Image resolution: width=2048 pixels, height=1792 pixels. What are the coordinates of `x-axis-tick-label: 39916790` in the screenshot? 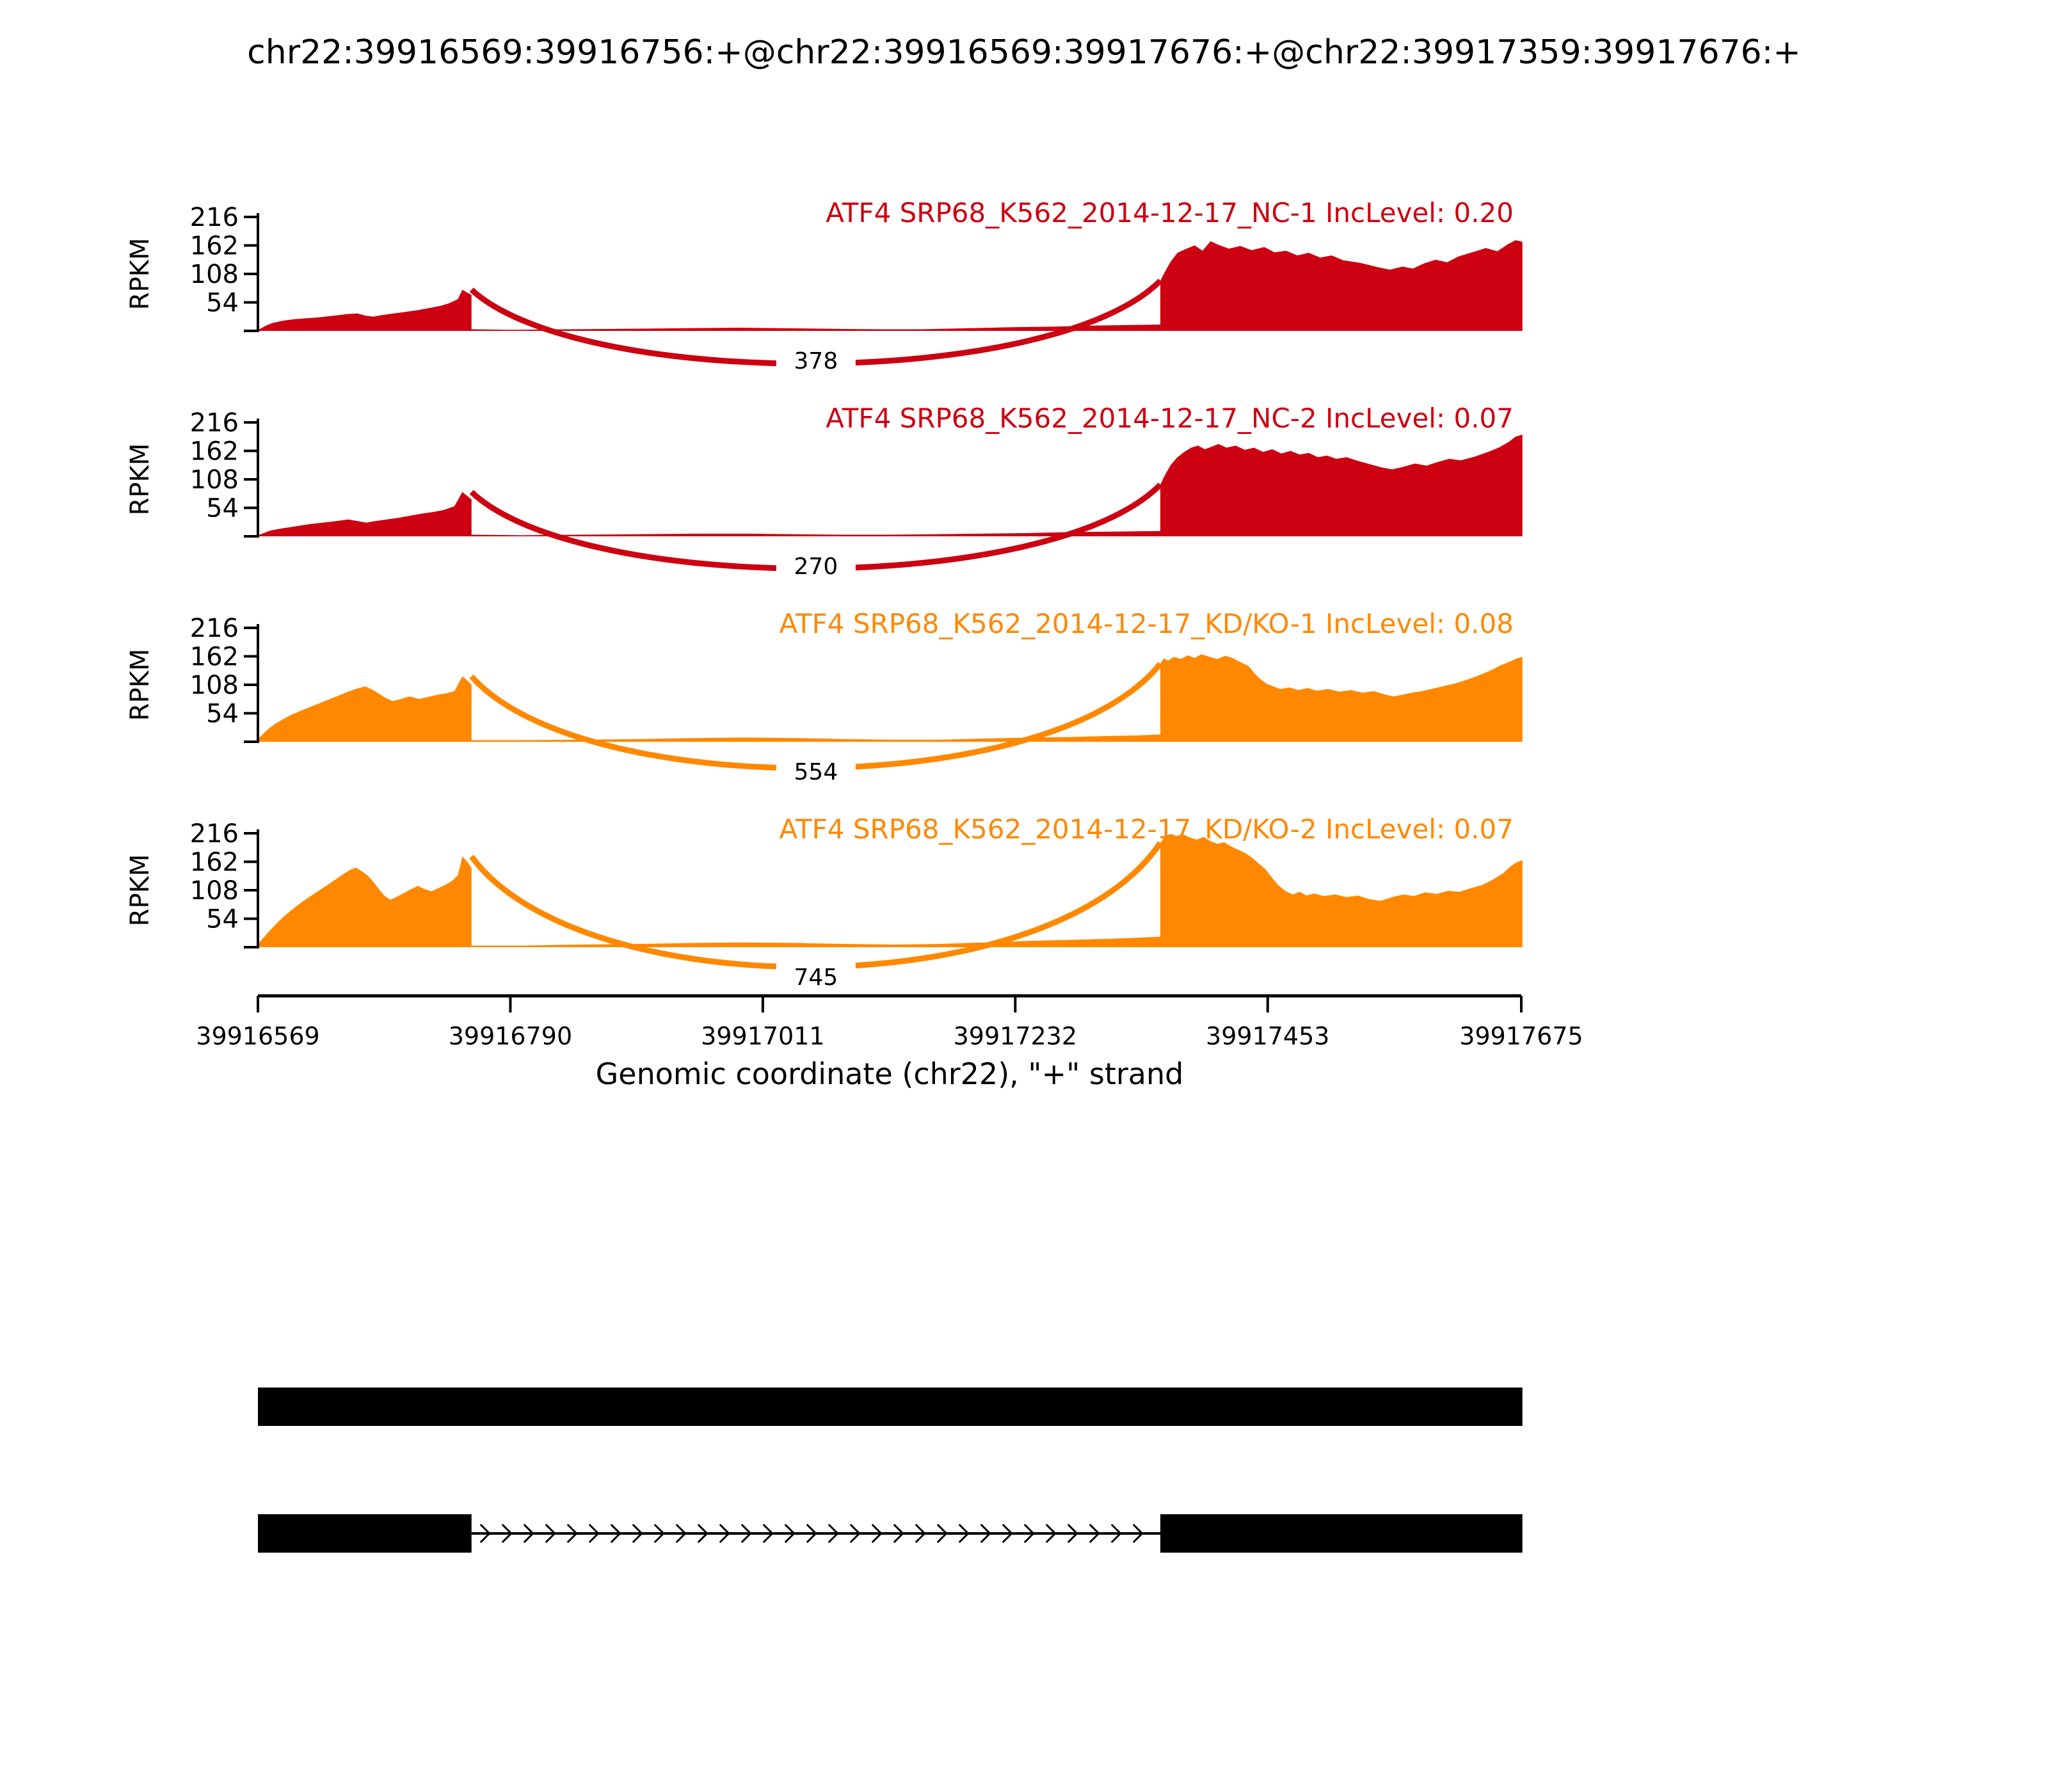 It's located at (510, 1036).